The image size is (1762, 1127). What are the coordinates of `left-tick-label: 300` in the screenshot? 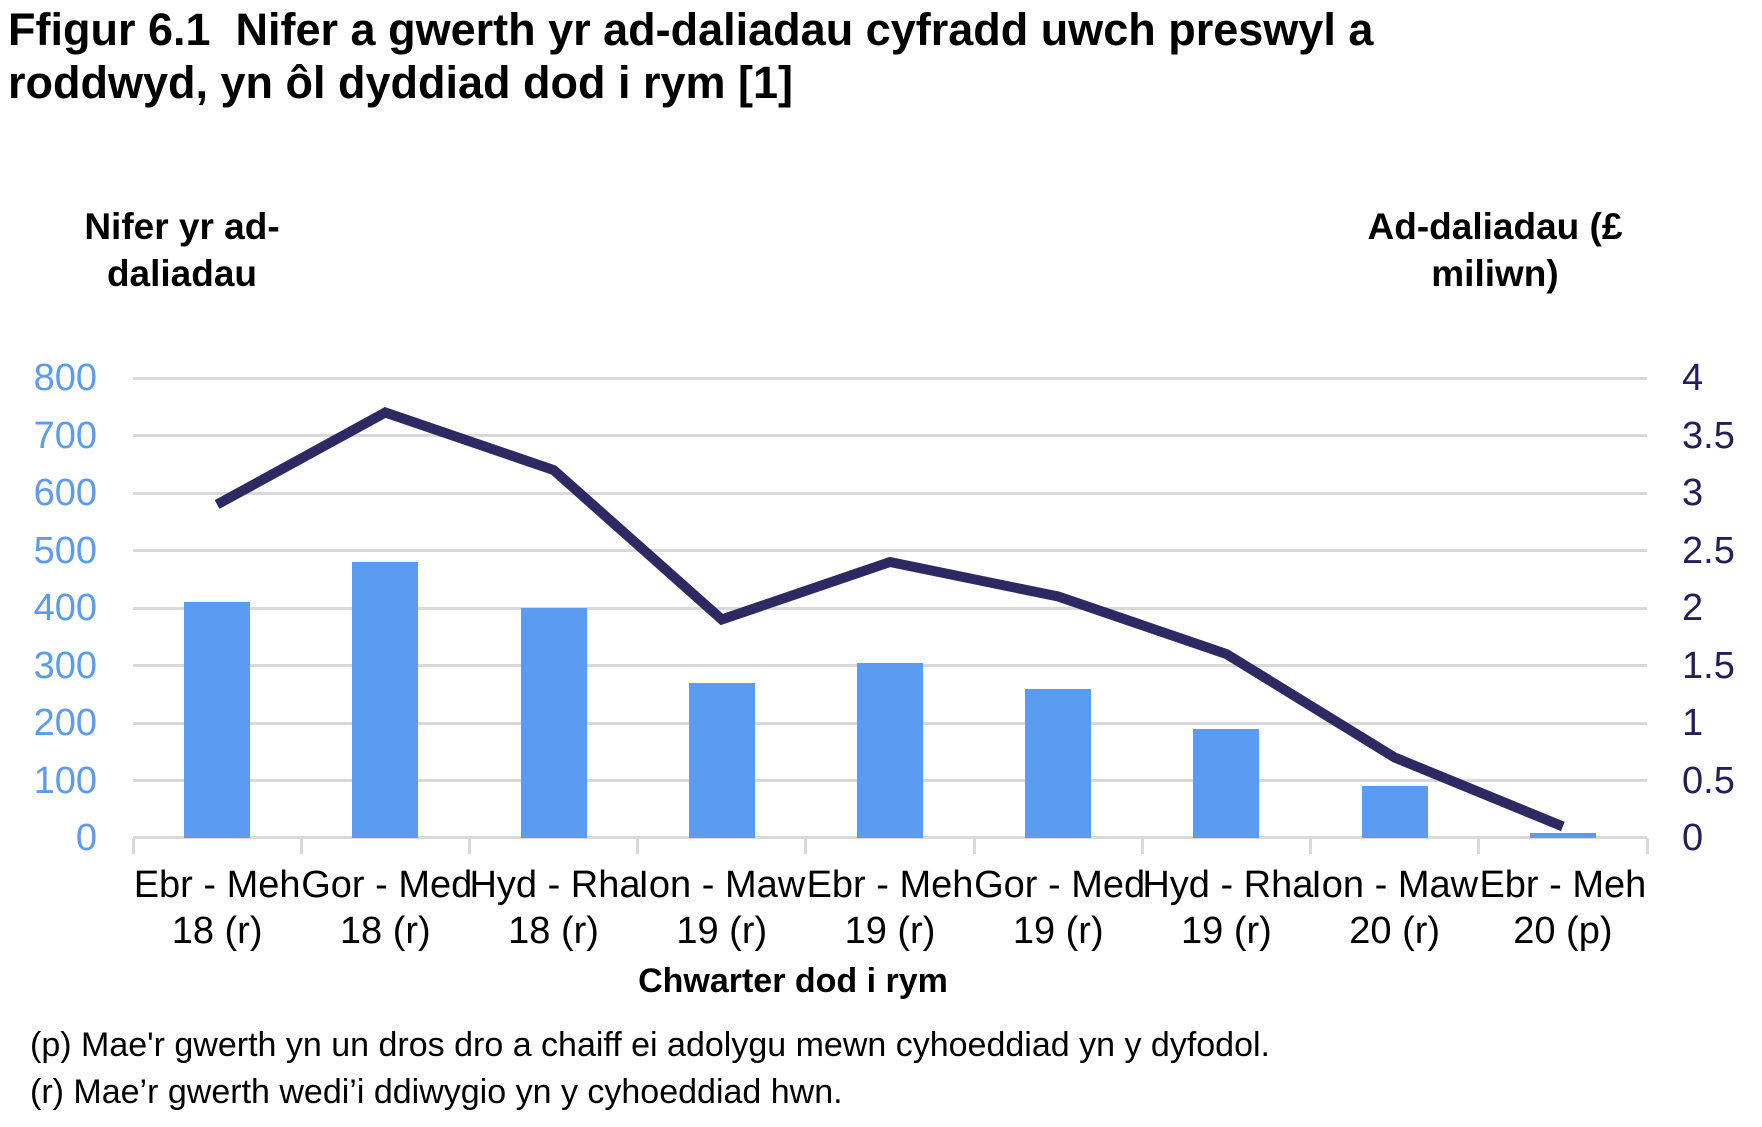 It's located at (65, 665).